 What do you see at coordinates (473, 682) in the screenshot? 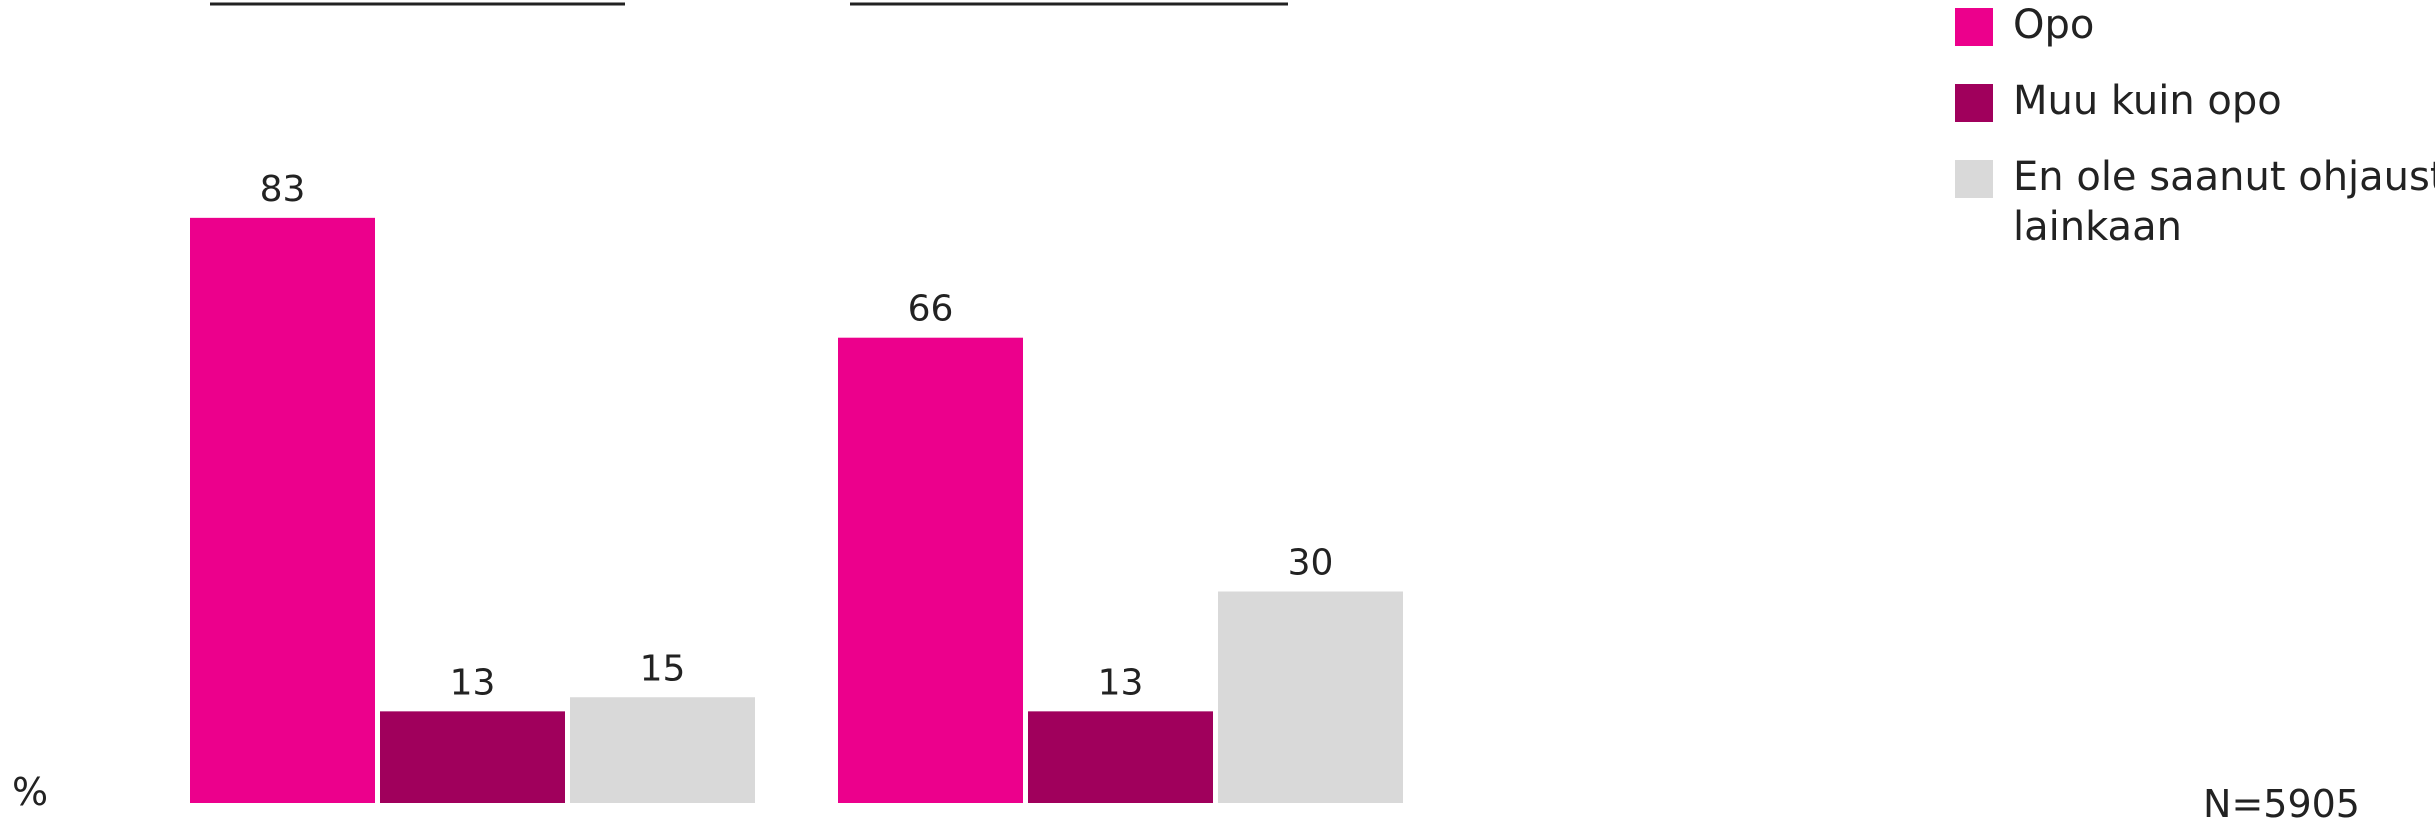
I see `data-label-1-series-2: 13` at bounding box center [473, 682].